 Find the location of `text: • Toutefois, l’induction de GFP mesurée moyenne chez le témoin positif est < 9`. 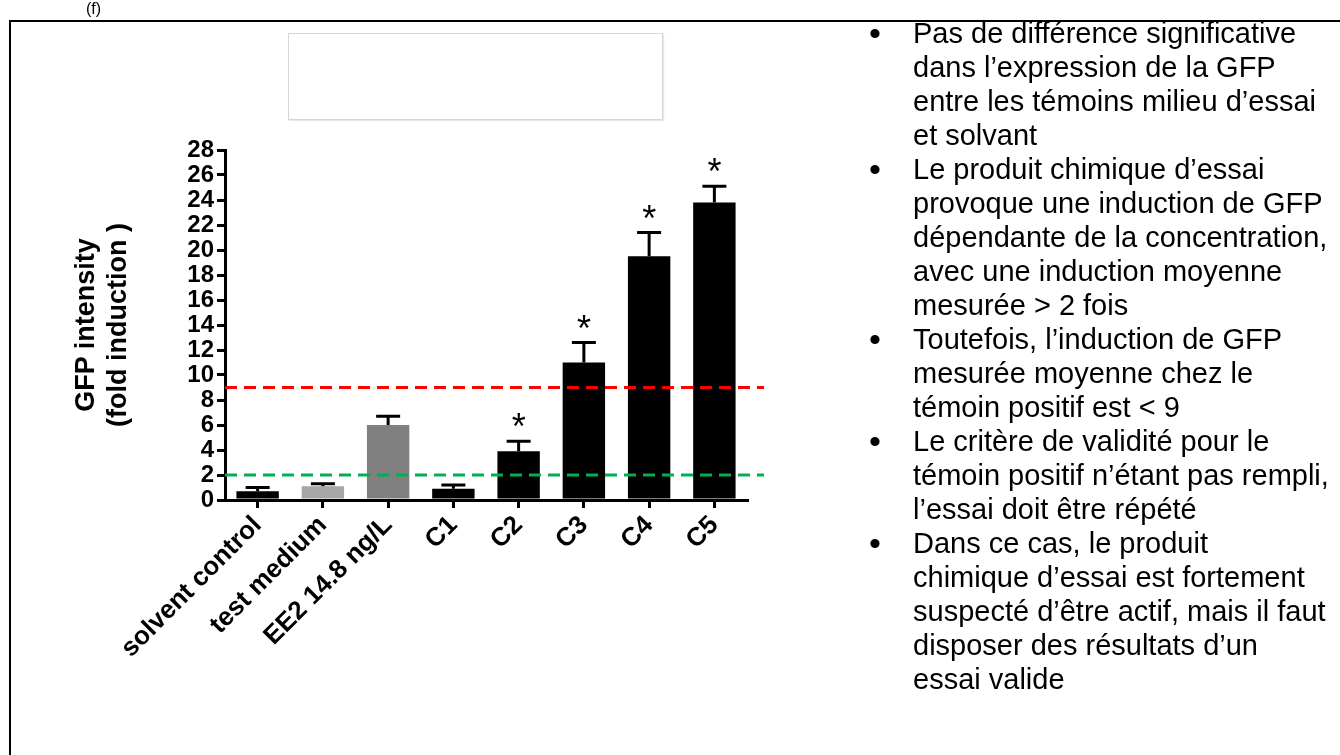

text: • Toutefois, l’induction de GFP mesurée moyenne chez le témoin positif est < 9 is located at coordinates (1075, 371).